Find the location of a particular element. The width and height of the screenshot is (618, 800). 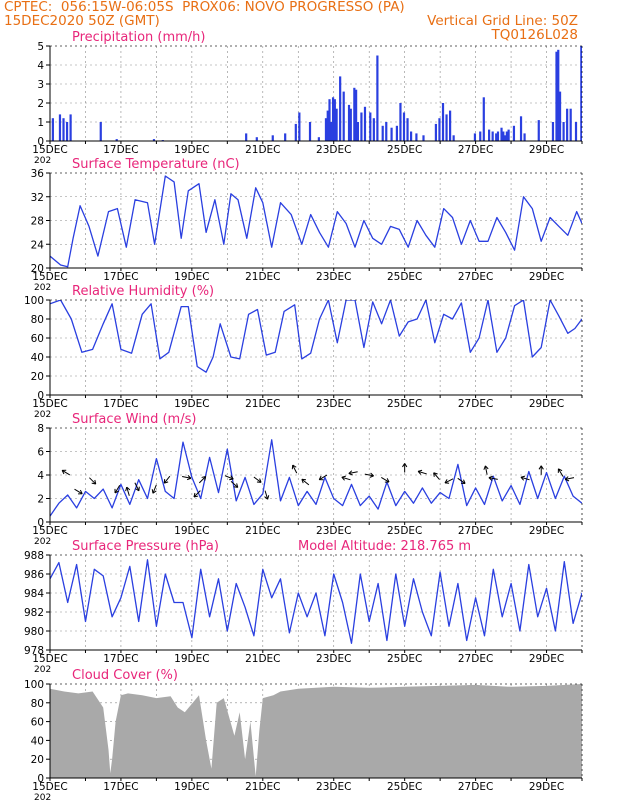

y-tick-label: 60 is located at coordinates (37, 339).